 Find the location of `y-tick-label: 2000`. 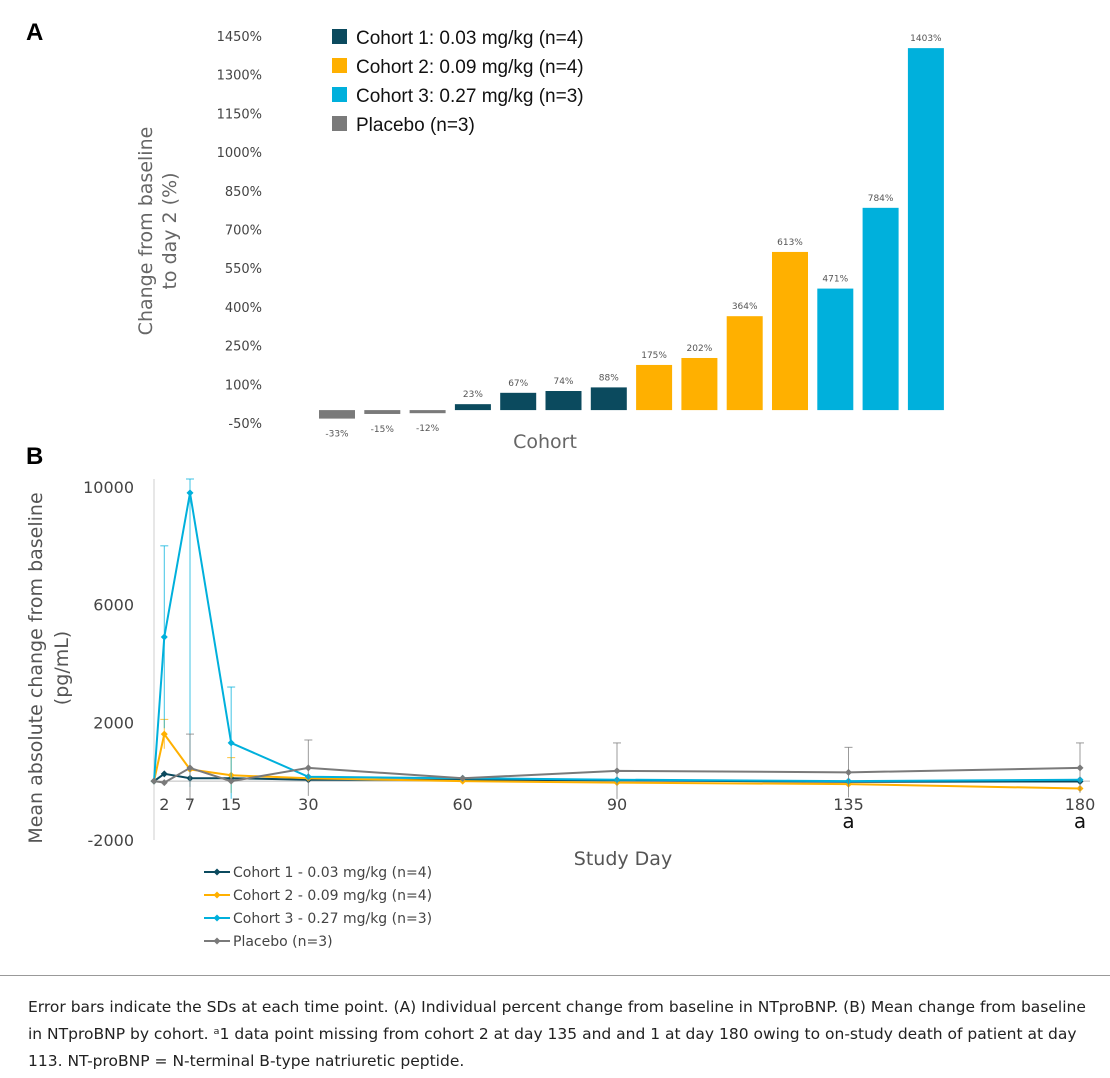

y-tick-label: 2000 is located at coordinates (113, 722).